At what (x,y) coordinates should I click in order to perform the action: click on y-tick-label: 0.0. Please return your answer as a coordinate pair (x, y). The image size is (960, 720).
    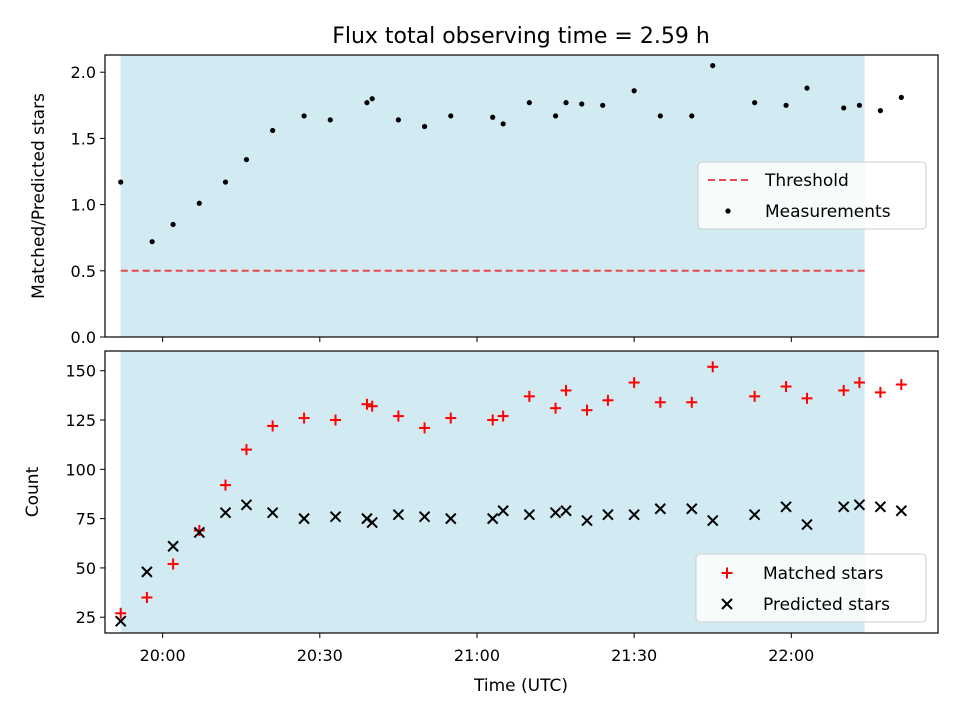
    Looking at the image, I should click on (83, 337).